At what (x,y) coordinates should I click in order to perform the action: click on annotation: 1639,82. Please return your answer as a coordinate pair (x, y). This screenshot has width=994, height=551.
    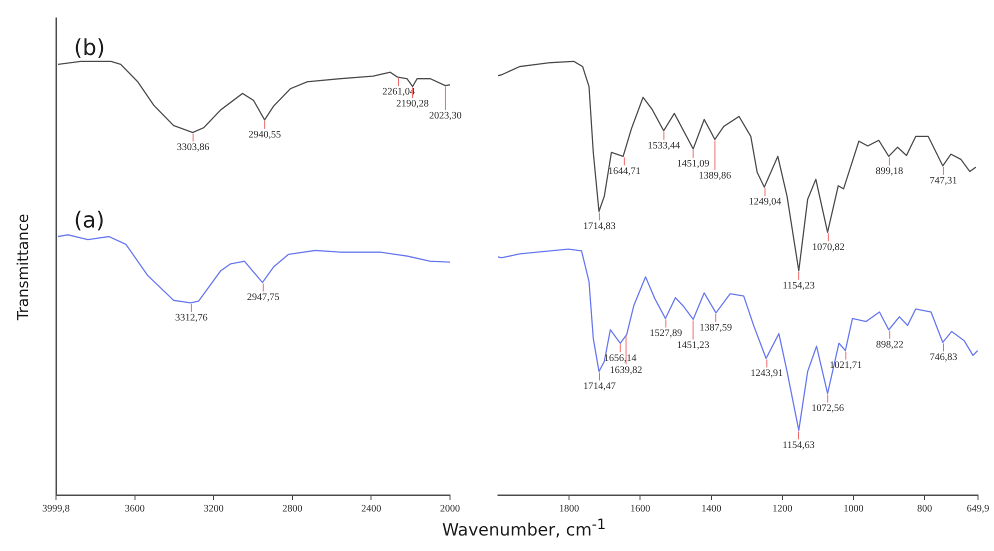
    Looking at the image, I should click on (626, 370).